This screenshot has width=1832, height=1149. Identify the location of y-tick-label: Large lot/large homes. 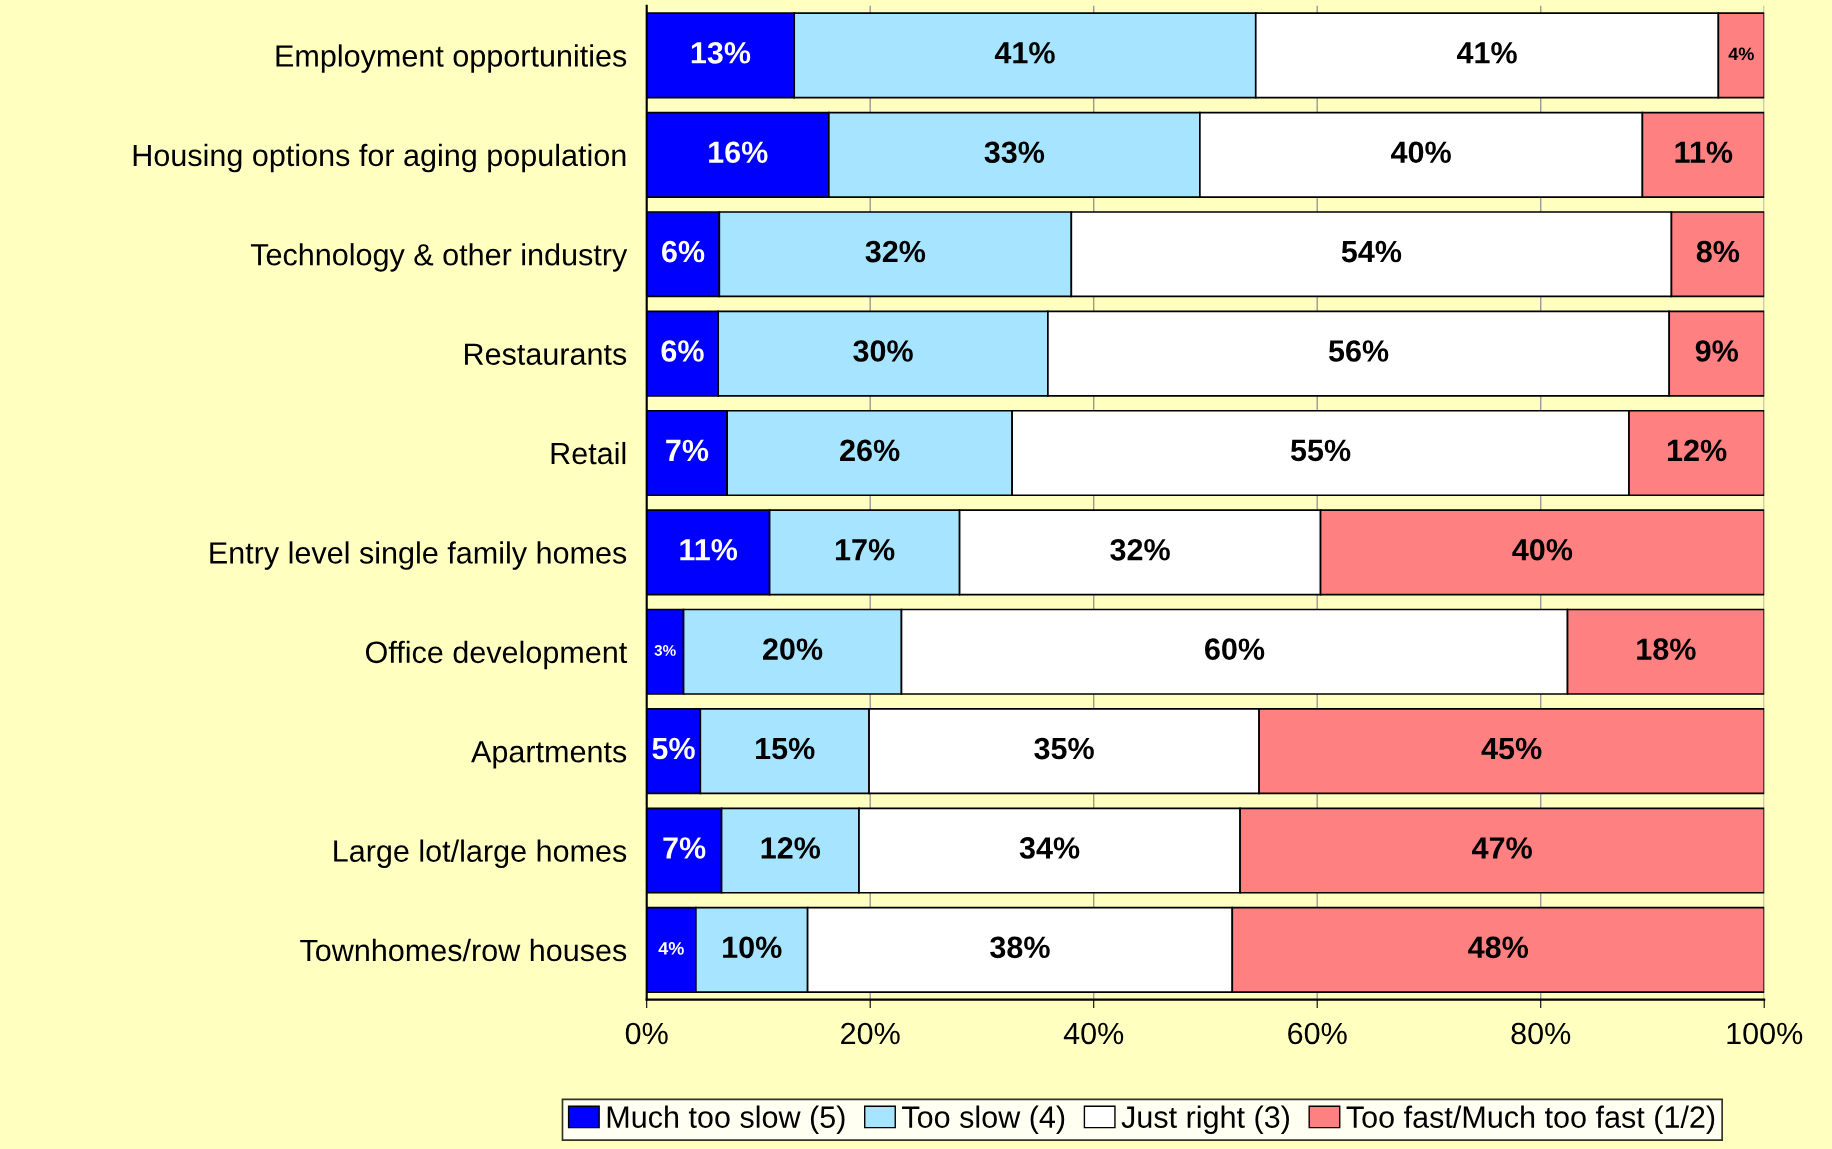
(480, 853).